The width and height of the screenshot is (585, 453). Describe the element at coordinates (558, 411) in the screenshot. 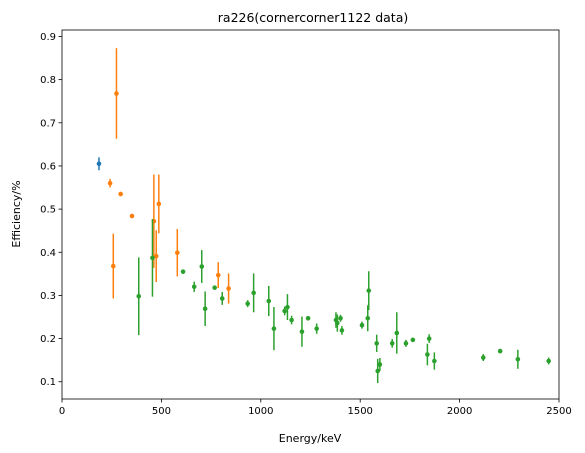

I see `x-tick-label: 2500` at that location.